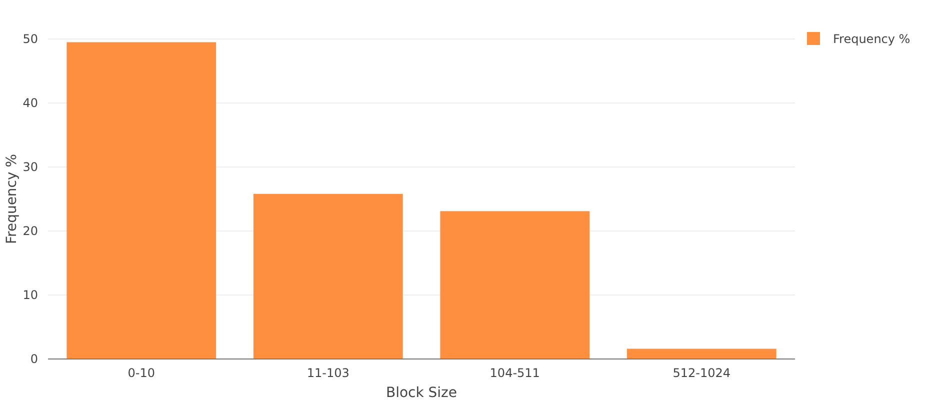  What do you see at coordinates (30, 295) in the screenshot?
I see `y-tick-label: 10` at bounding box center [30, 295].